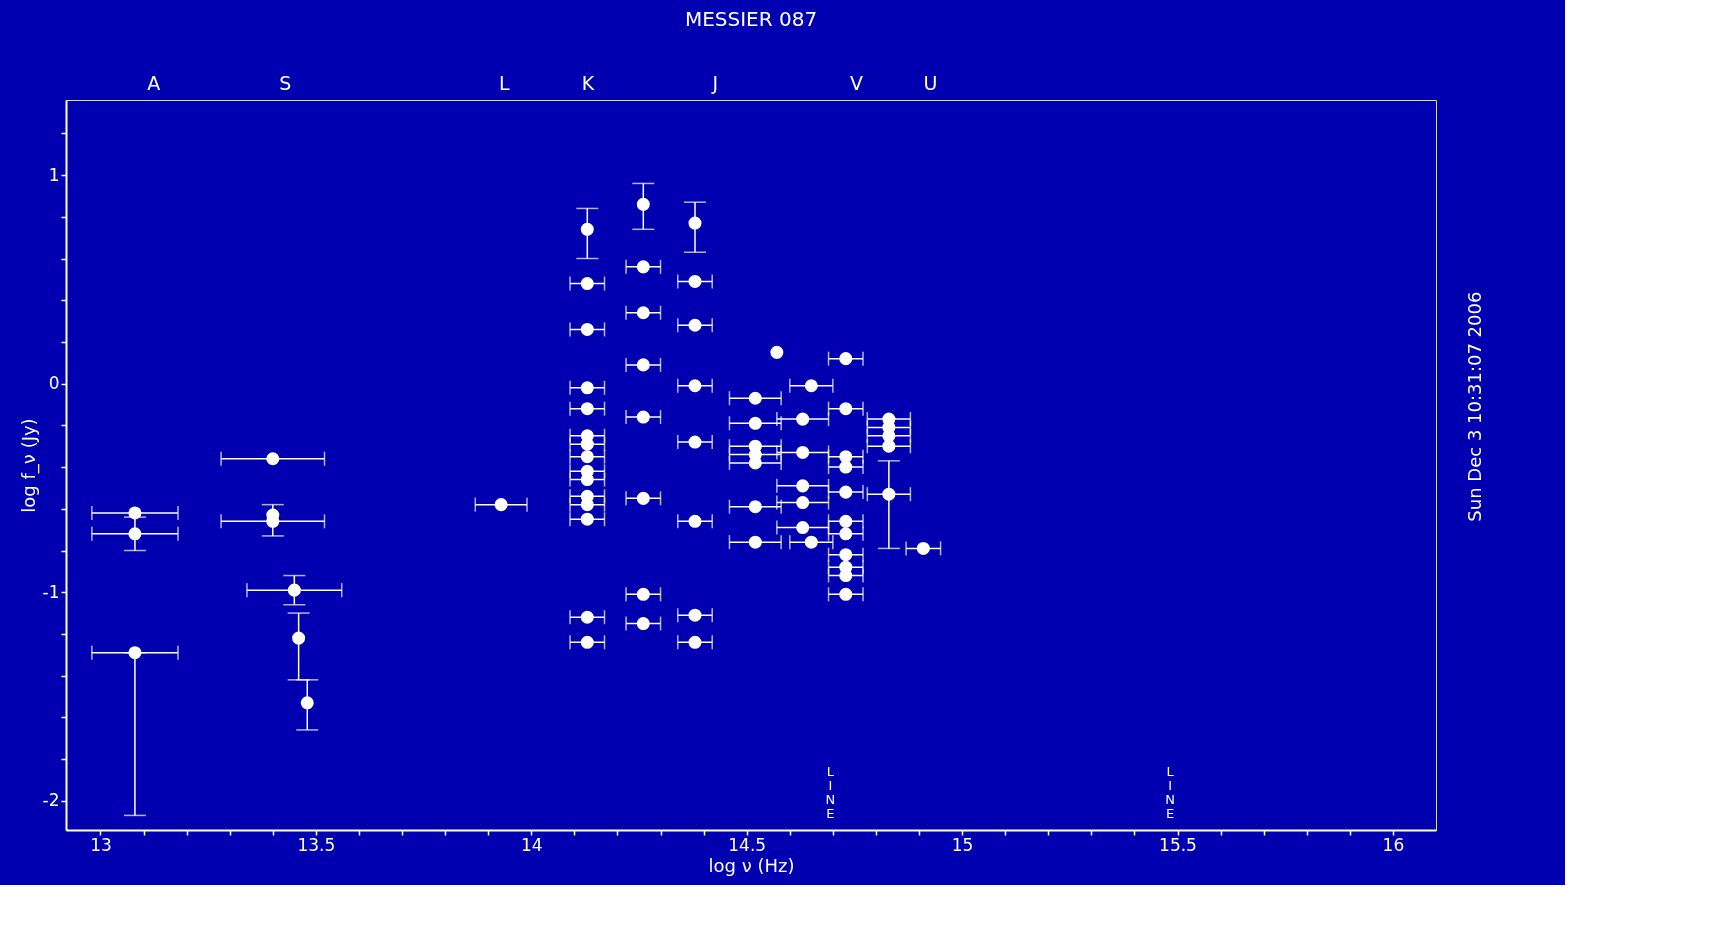 Image resolution: width=1732 pixels, height=952 pixels. I want to click on x-tick-label: 13.5, so click(316, 844).